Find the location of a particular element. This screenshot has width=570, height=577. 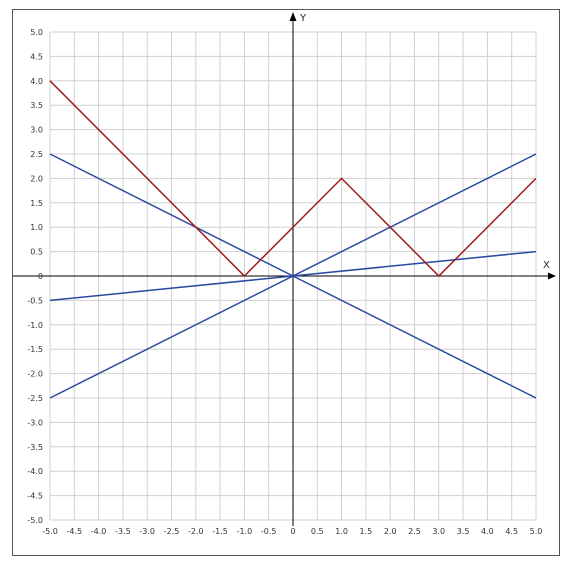

x-tick-label: -0.5 is located at coordinates (269, 531).